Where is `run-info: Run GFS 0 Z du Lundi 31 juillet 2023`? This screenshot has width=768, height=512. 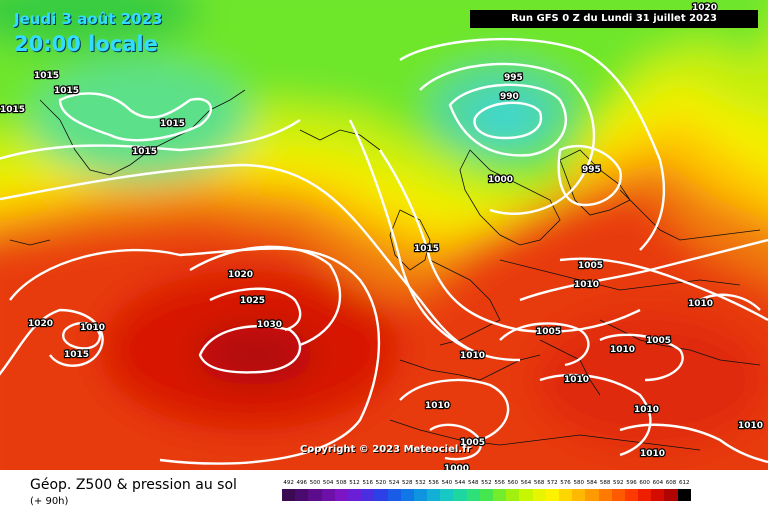
run-info: Run GFS 0 Z du Lundi 31 juillet 2023 is located at coordinates (614, 19).